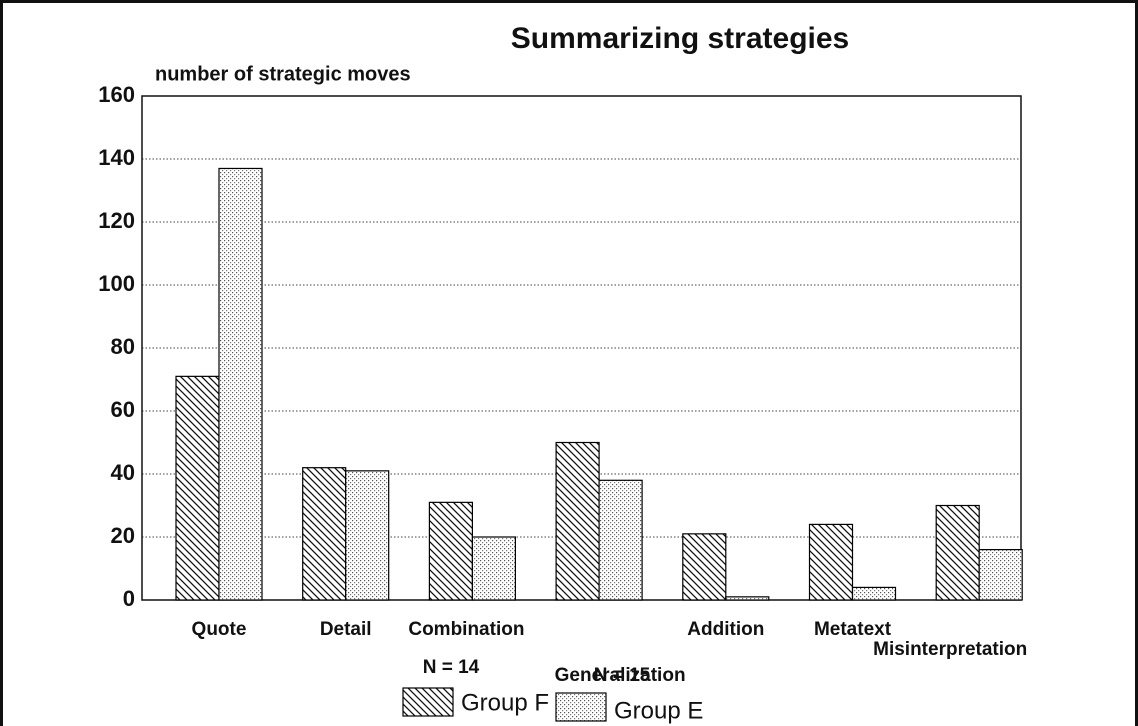 The width and height of the screenshot is (1138, 726). What do you see at coordinates (680, 38) in the screenshot?
I see `chart-title: Summarizing strategies` at bounding box center [680, 38].